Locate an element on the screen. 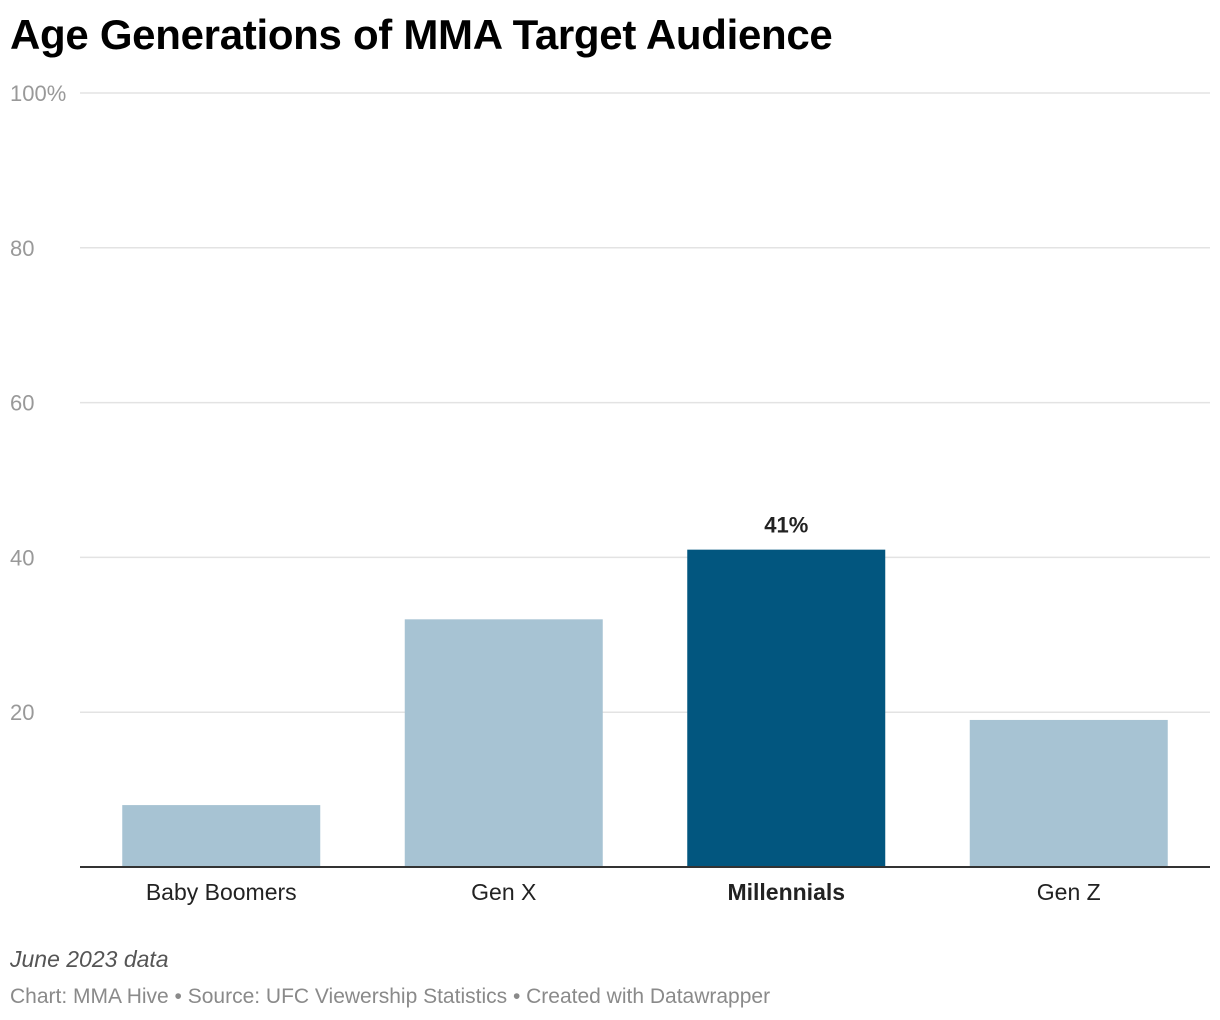  y-tick-label: 80 is located at coordinates (22, 248).